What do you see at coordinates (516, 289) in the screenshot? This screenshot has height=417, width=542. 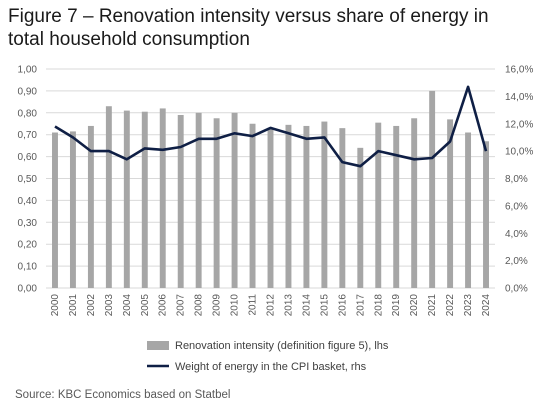 I see `right-tick-label: 0,0%` at bounding box center [516, 289].